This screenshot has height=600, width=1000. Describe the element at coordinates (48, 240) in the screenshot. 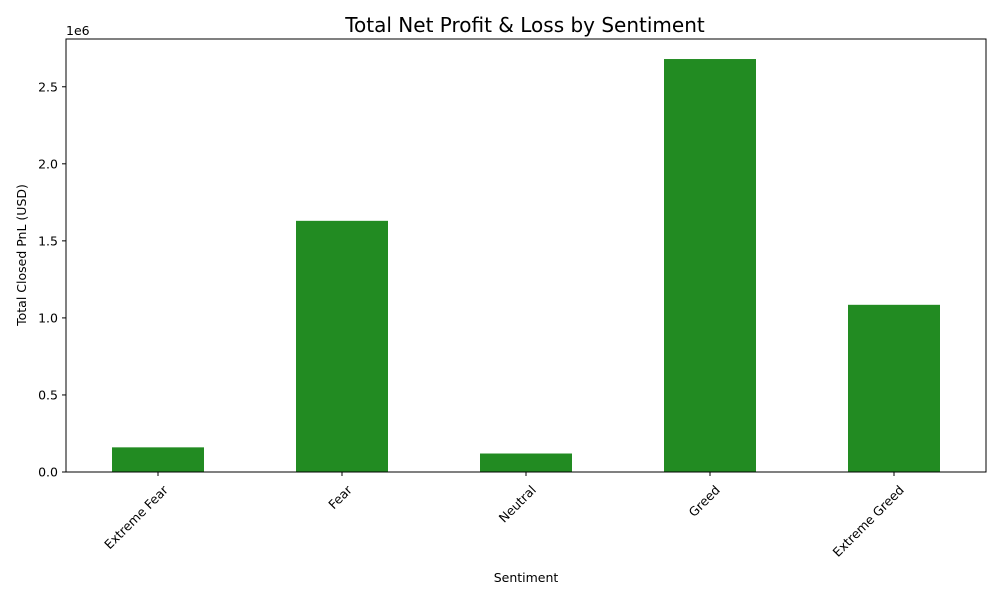

I see `y-tick-label: 1.5` at that location.